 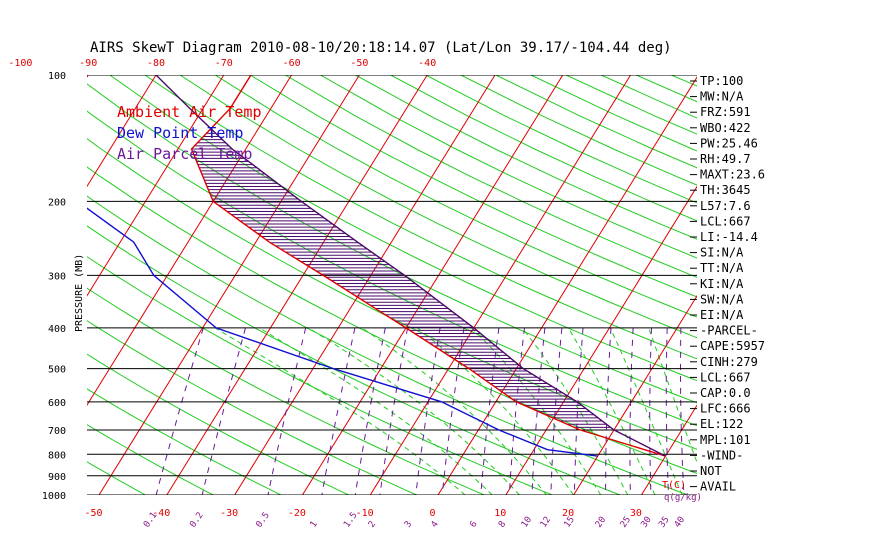 I want to click on index-label: L57:7.6, so click(x=725, y=206).